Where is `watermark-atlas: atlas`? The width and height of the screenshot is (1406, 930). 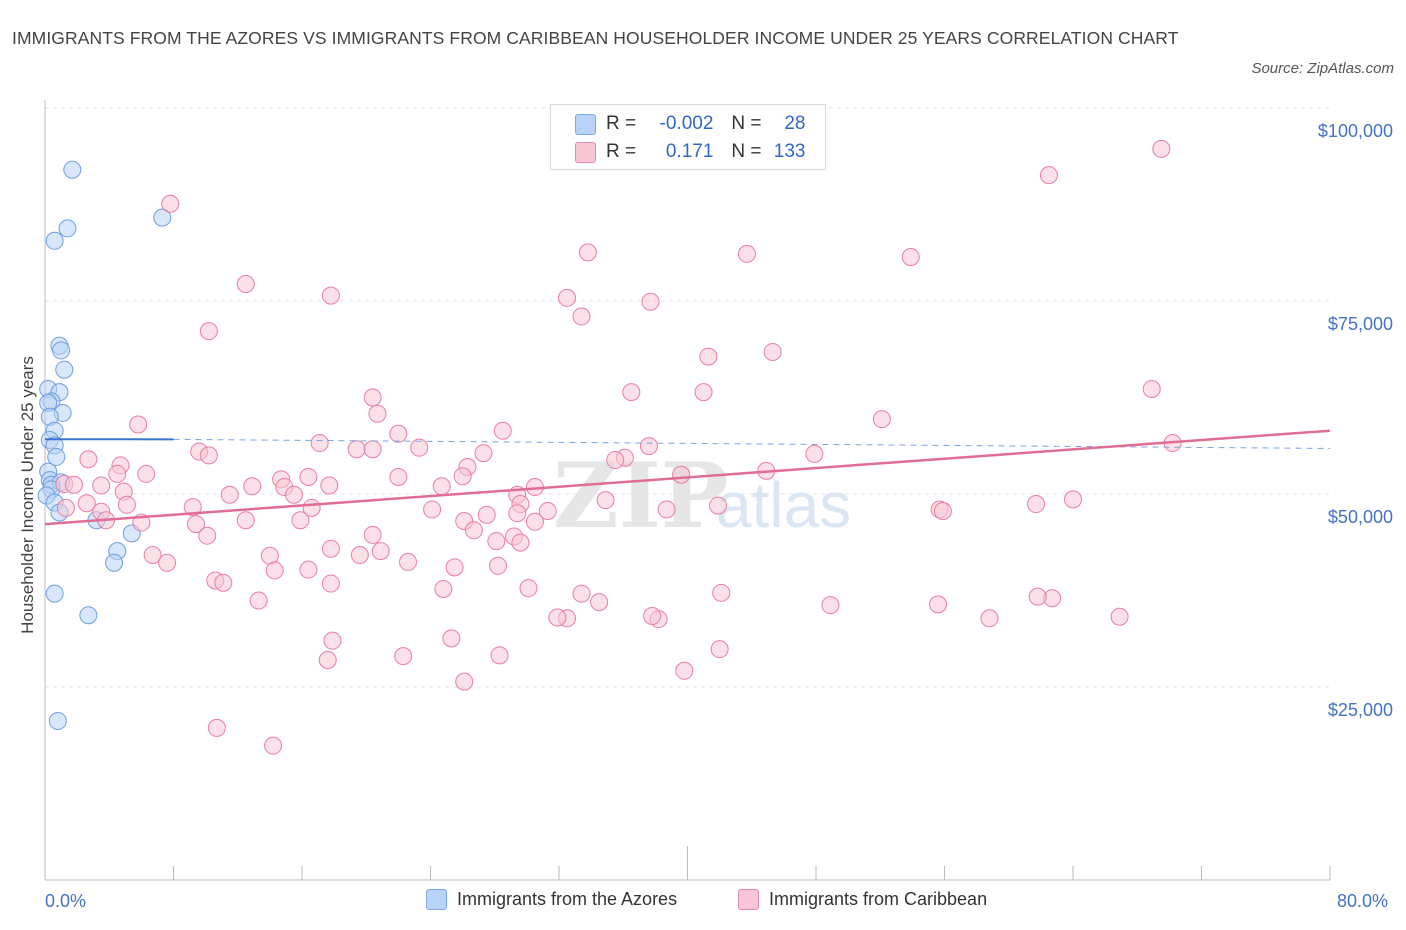
watermark-atlas: atlas is located at coordinates (783, 505).